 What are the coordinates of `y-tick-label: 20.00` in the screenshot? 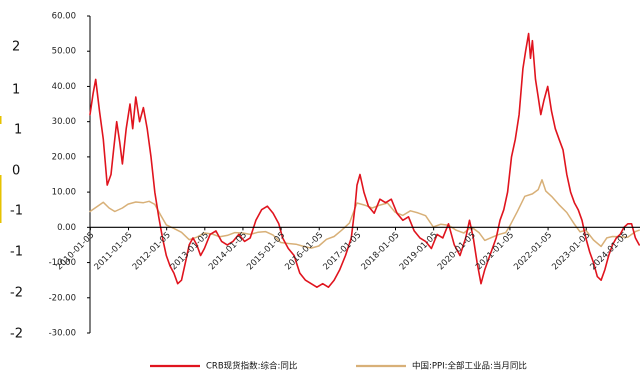 It's located at (64, 157).